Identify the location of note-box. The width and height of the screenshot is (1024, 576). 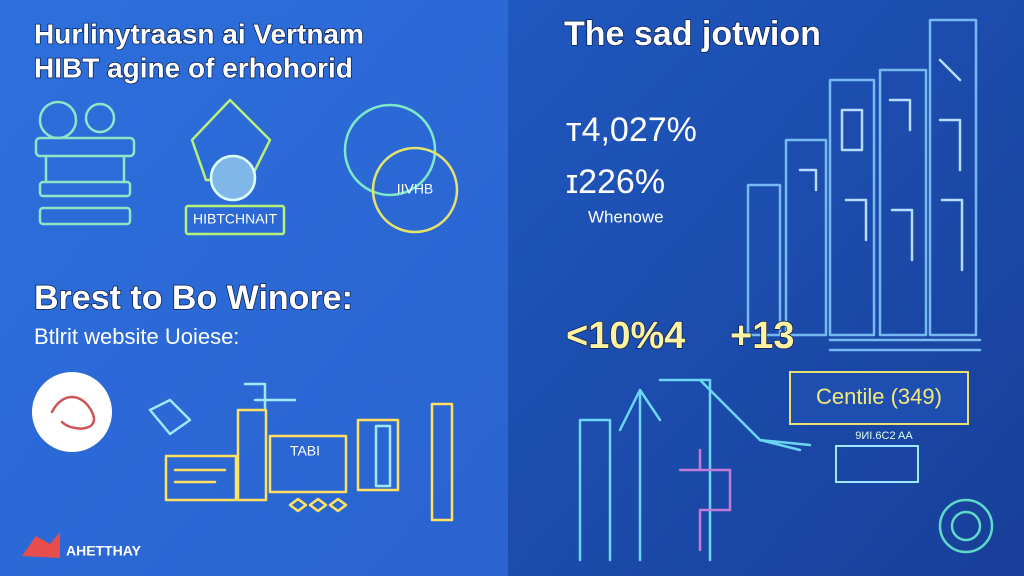
(877, 464).